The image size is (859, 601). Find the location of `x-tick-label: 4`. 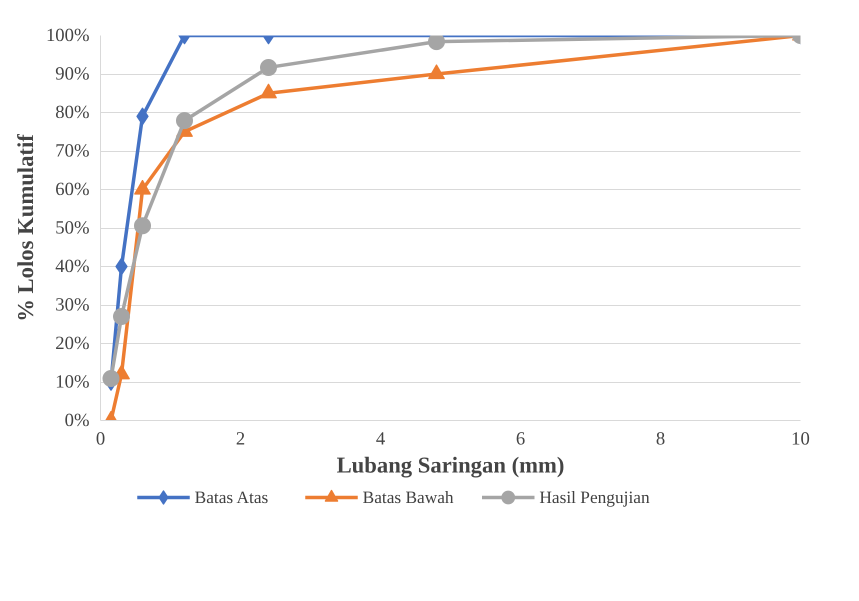

x-tick-label: 4 is located at coordinates (381, 439).